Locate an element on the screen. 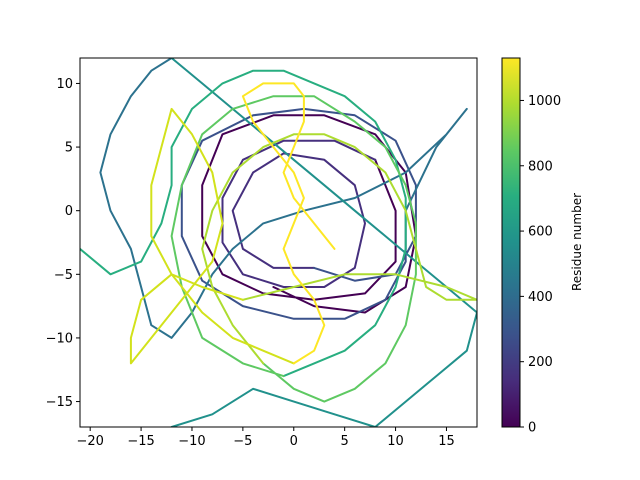 The width and height of the screenshot is (640, 480). x-tick-label: 5 is located at coordinates (345, 441).